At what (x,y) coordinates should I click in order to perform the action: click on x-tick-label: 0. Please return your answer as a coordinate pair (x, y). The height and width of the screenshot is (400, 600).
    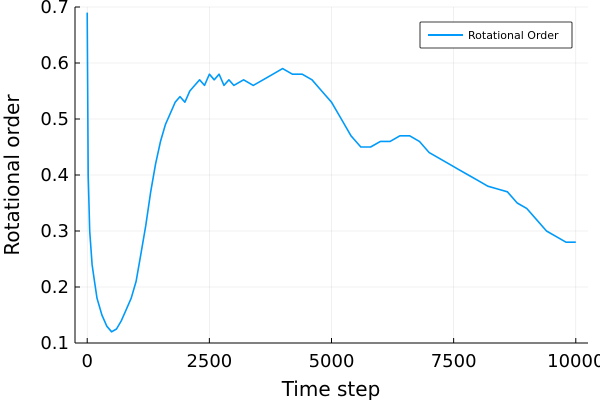
    Looking at the image, I should click on (86, 361).